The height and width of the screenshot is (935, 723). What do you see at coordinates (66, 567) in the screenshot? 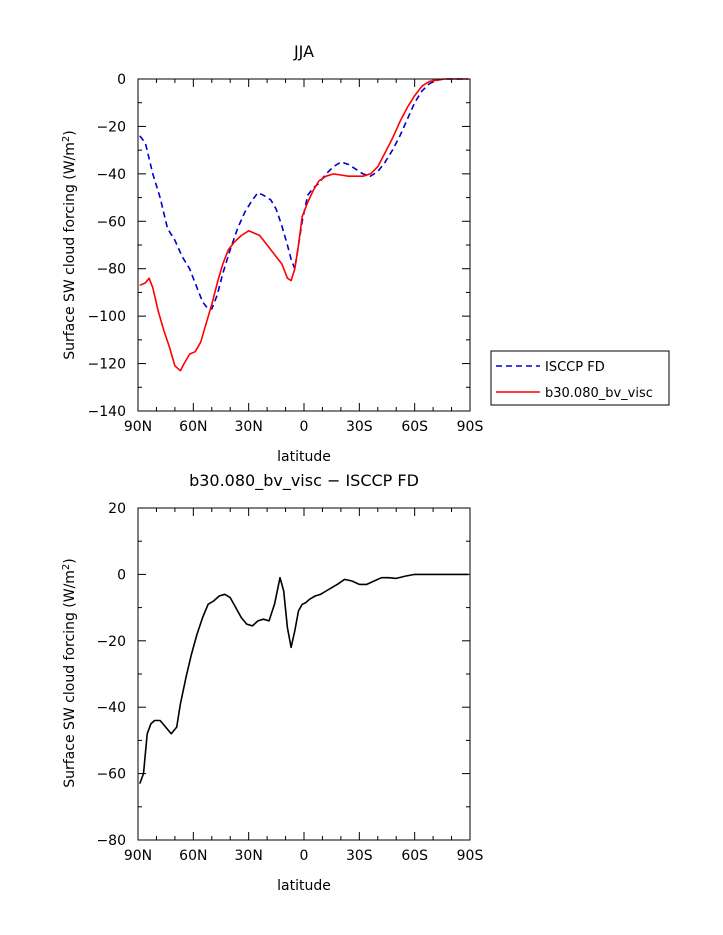
I see `bottom-y-axis-title-sup: 2` at bounding box center [66, 567].